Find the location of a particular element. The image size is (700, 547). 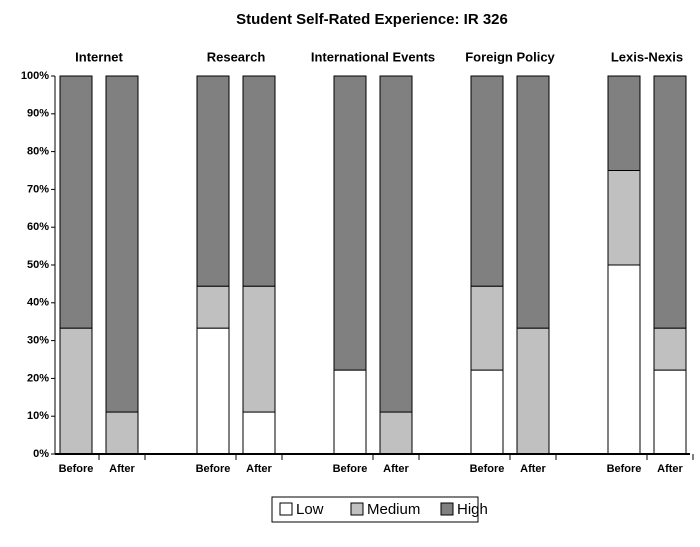

y-tick-label: 0% is located at coordinates (41, 454).